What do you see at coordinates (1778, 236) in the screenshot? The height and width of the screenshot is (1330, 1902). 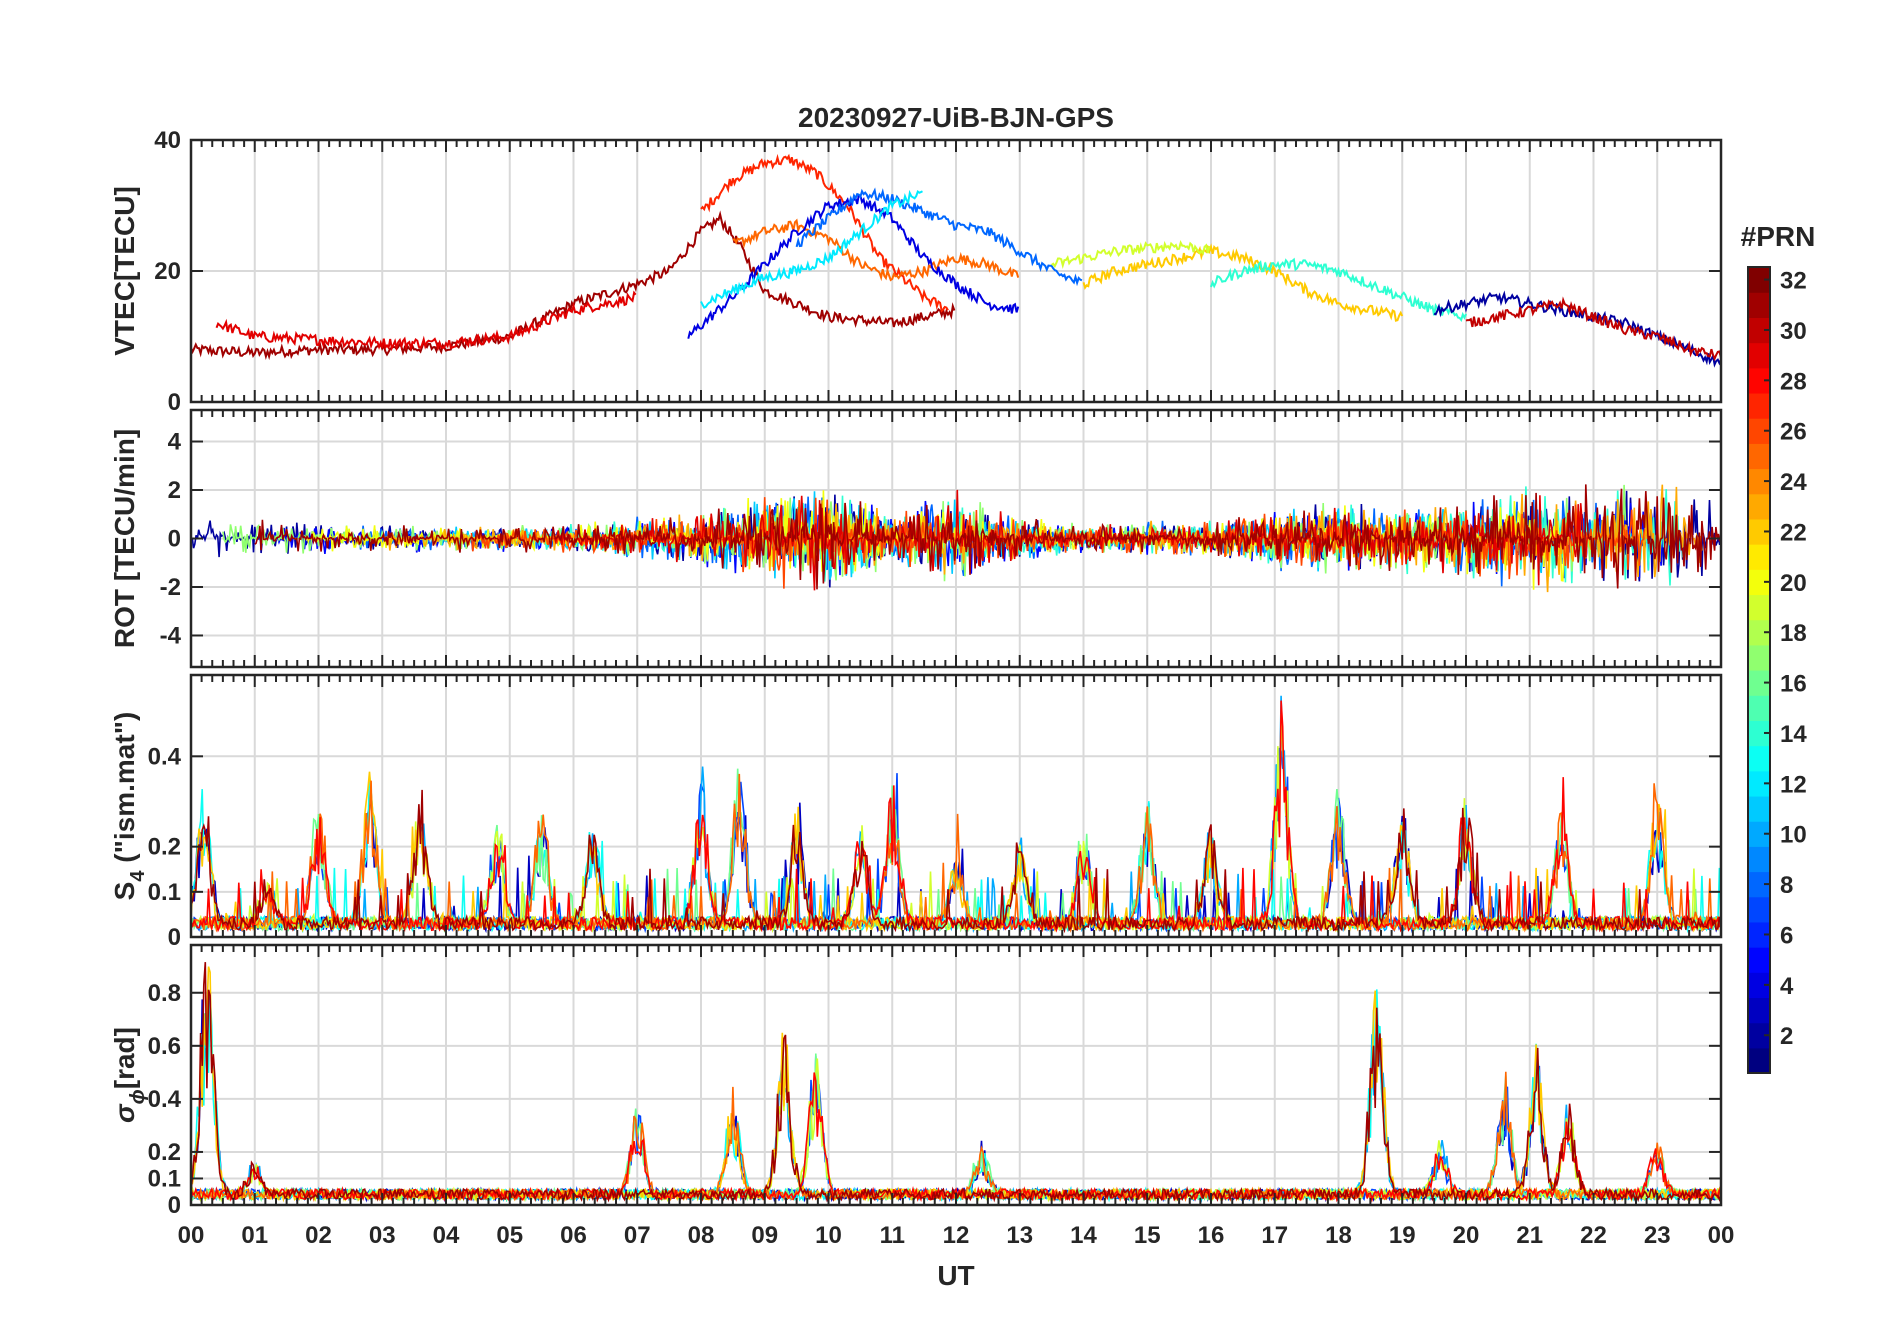 I see `colorbar-label: #PRN` at bounding box center [1778, 236].